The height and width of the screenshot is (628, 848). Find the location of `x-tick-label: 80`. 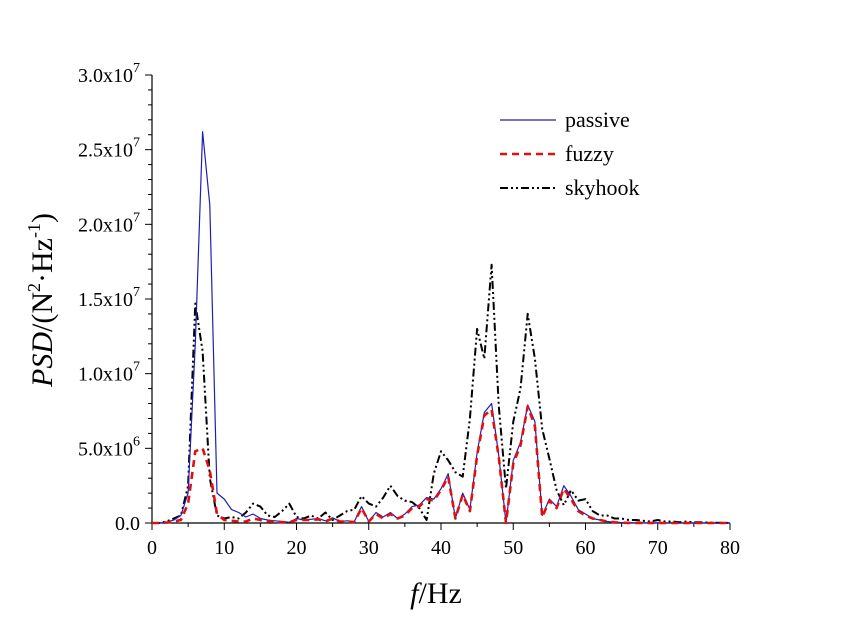

x-tick-label: 80 is located at coordinates (730, 548).